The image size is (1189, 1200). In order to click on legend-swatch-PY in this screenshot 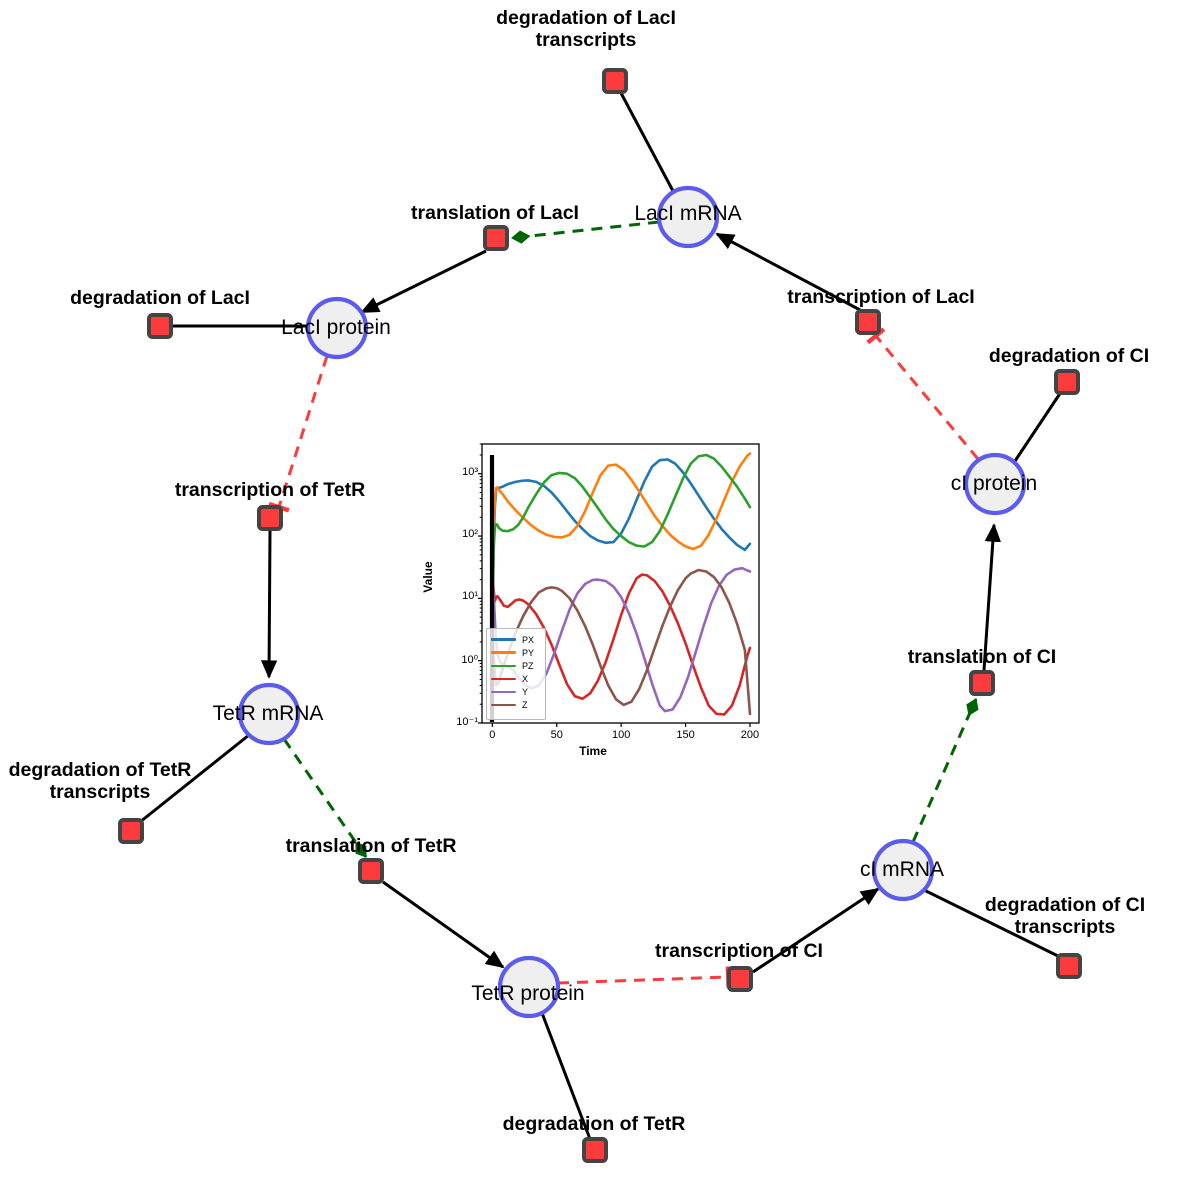, I will do `click(503, 652)`.